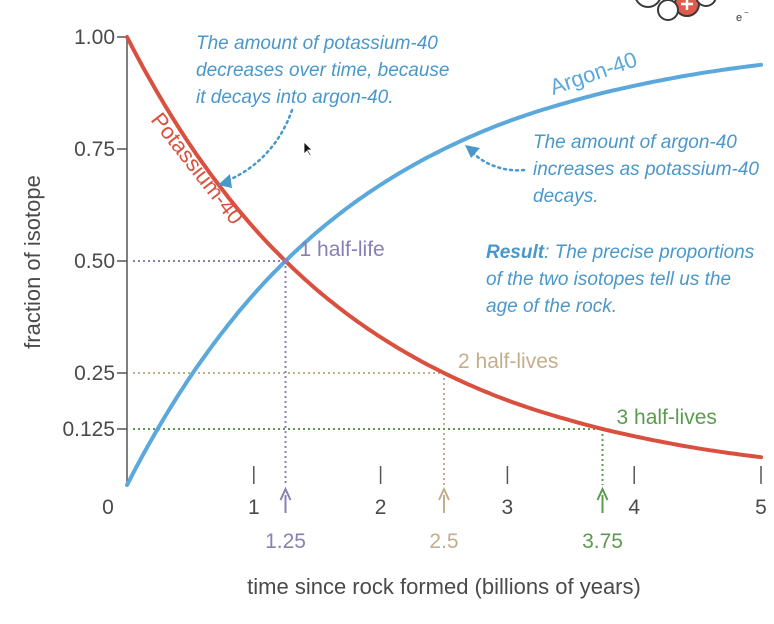  I want to click on result-annotation-line-3: age of the rock., so click(551, 306).